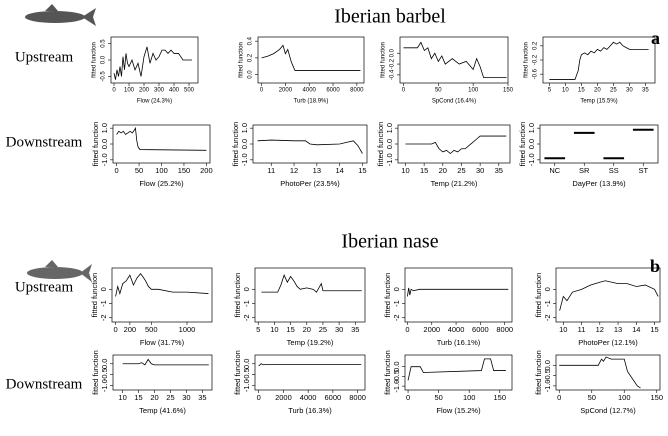  What do you see at coordinates (500, 397) in the screenshot?
I see `x-tick-label: 150` at bounding box center [500, 397].